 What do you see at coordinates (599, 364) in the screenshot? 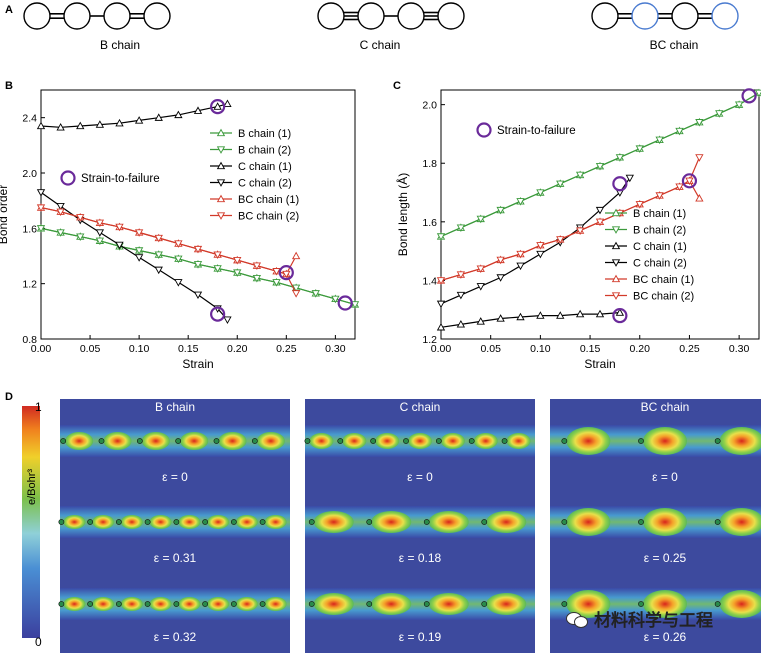
I see `x-axis-label: Strain` at bounding box center [599, 364].